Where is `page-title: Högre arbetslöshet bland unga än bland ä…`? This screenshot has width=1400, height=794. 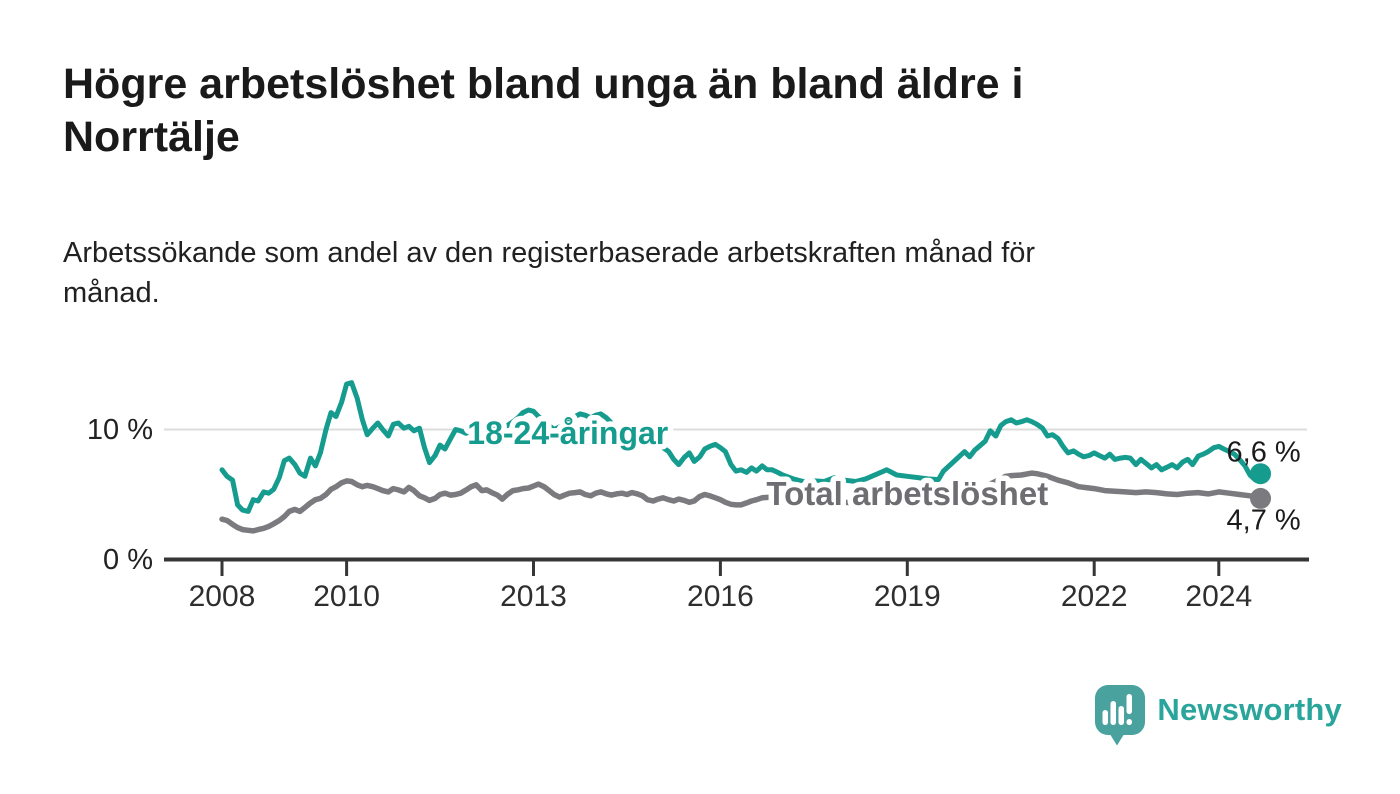 page-title: Högre arbetslöshet bland unga än bland ä… is located at coordinates (543, 111).